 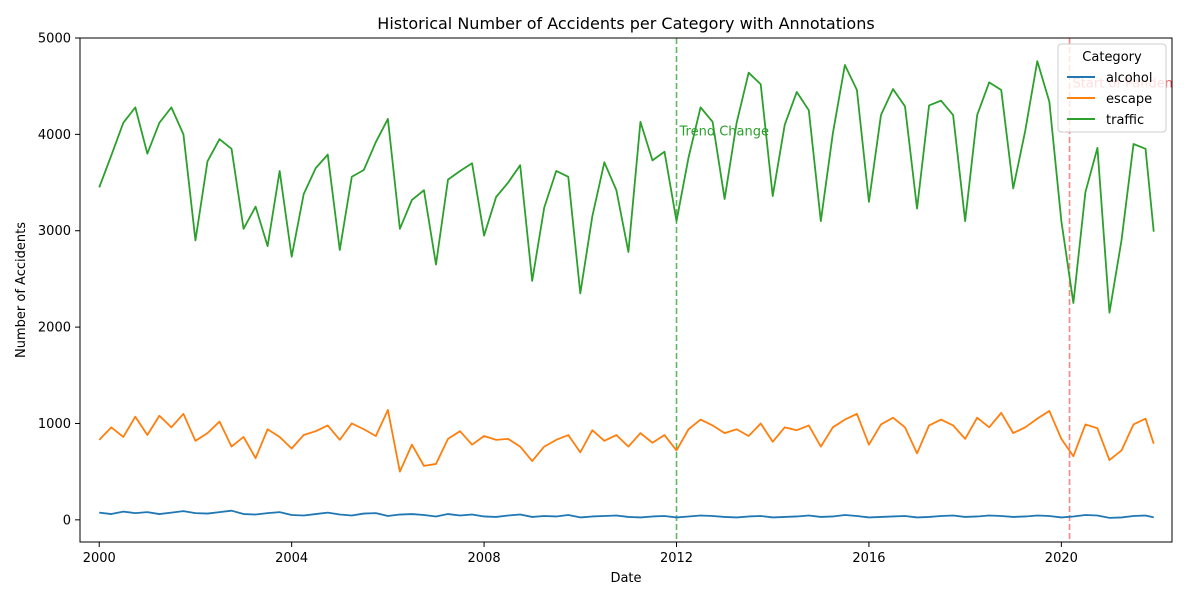 I want to click on y-tick-label-0: 0, so click(x=67, y=520).